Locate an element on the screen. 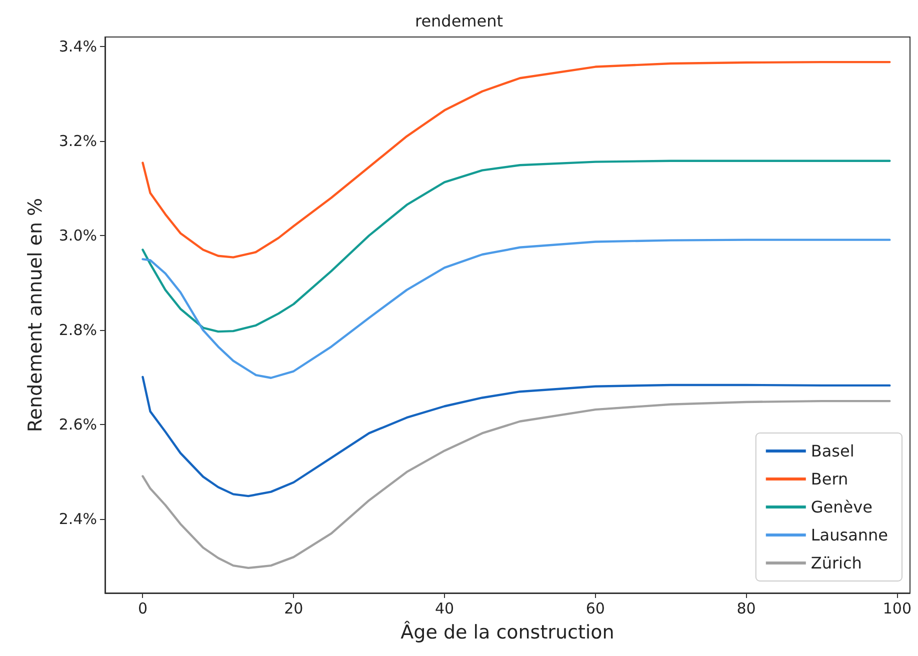 Image resolution: width=918 pixels, height=656 pixels. legend-label: Bern is located at coordinates (829, 479).